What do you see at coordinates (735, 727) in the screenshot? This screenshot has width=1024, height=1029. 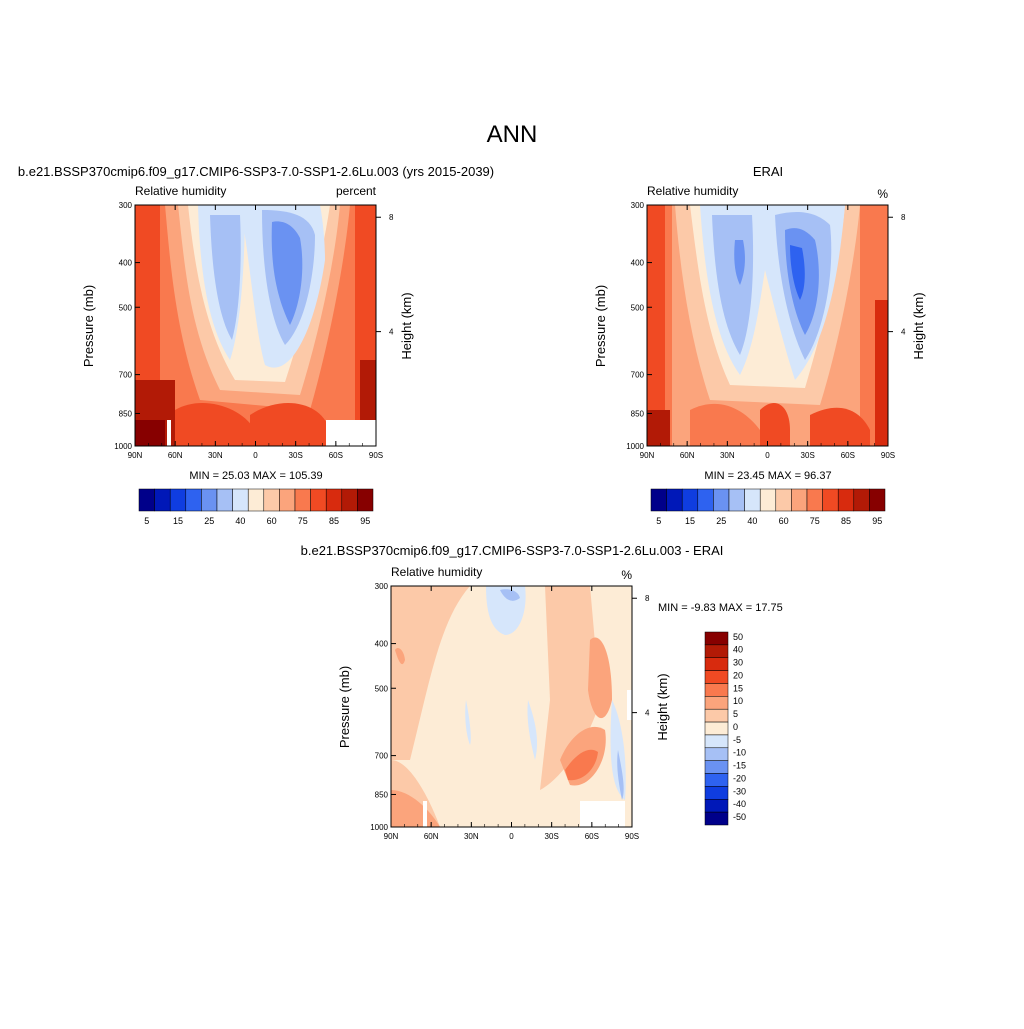 I see `colorbar-label: 0` at bounding box center [735, 727].